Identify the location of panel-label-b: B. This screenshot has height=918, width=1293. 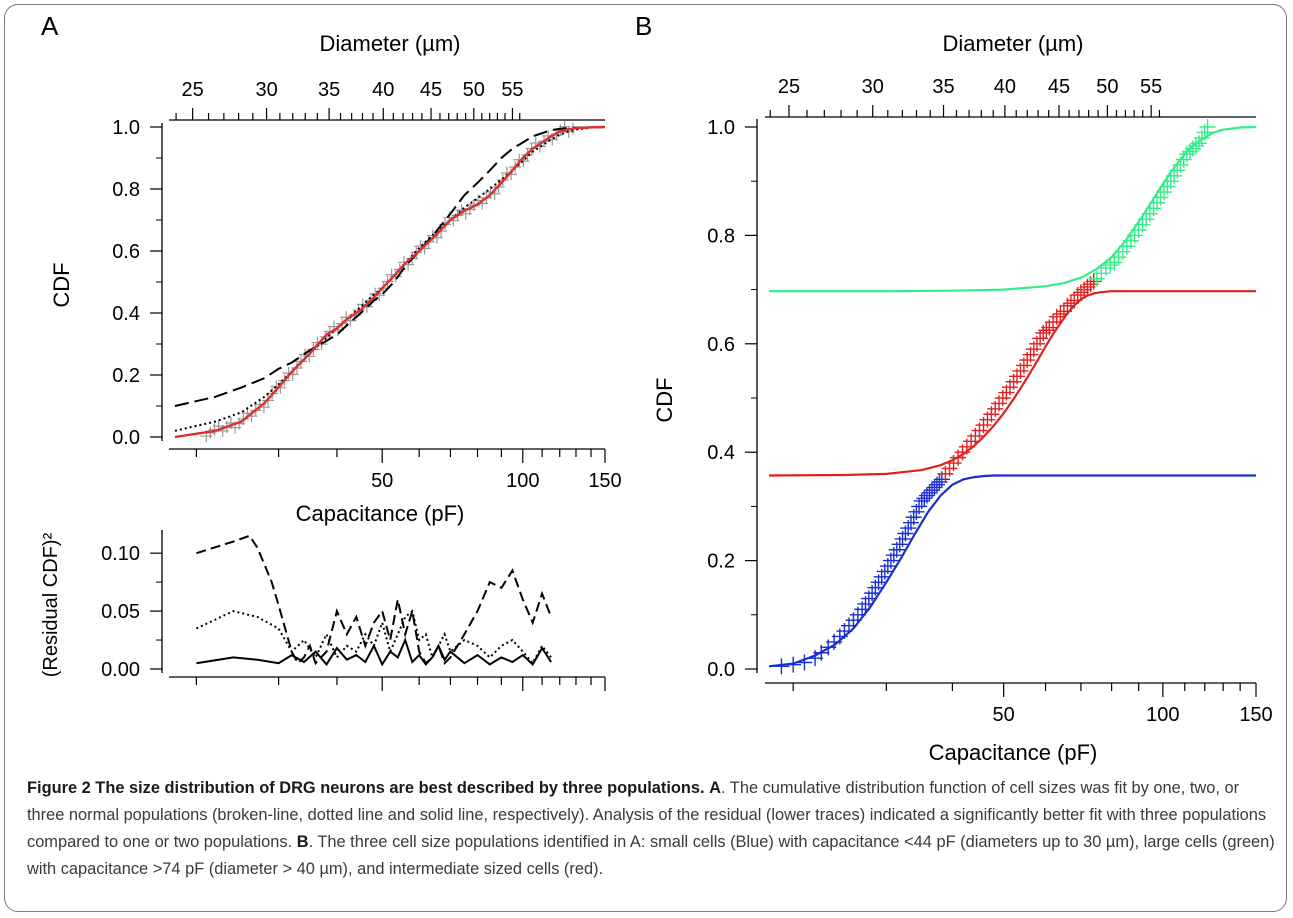
(643, 26).